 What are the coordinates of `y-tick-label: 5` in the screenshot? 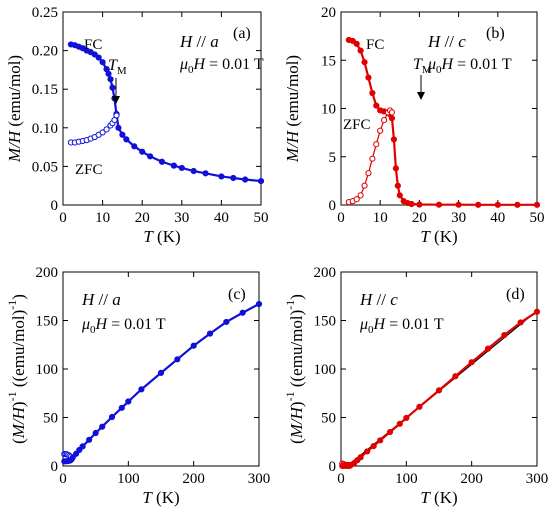 It's located at (333, 158).